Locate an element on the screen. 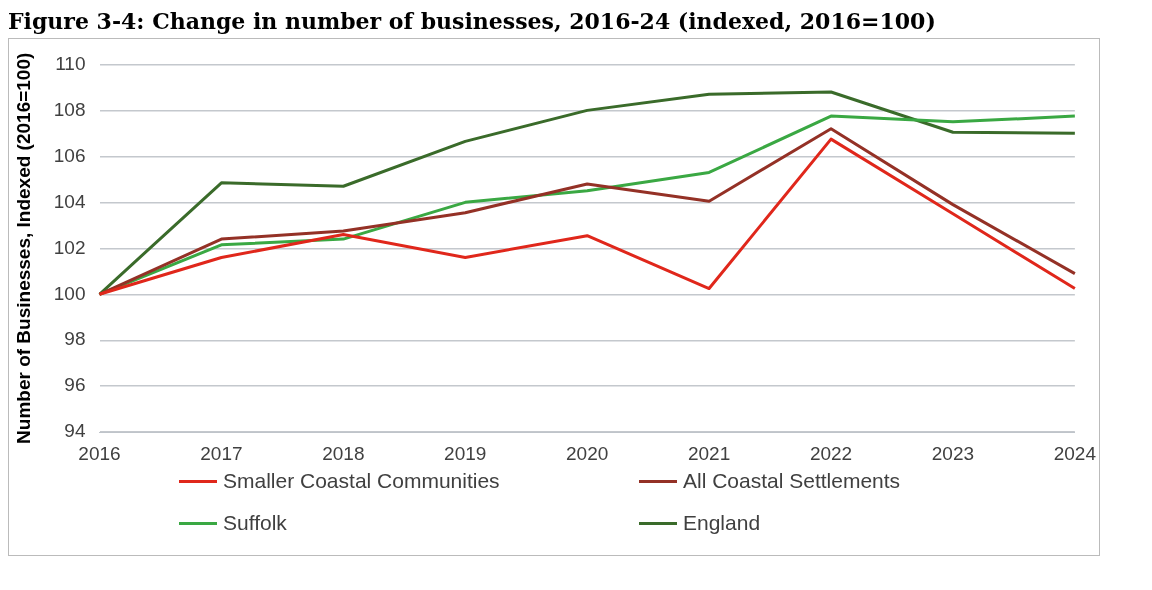 This screenshot has height=590, width=1152. x-tick-label: 2021 is located at coordinates (709, 453).